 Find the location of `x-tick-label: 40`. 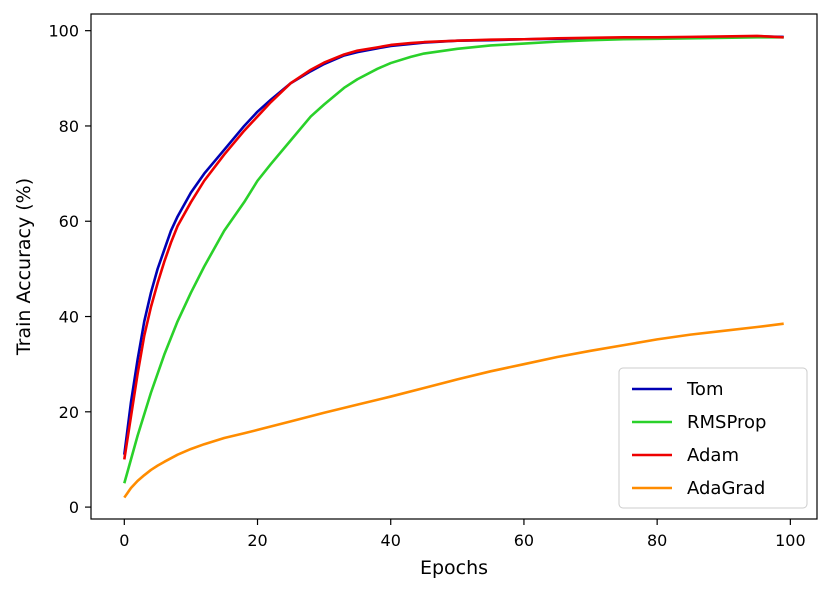

x-tick-label: 40 is located at coordinates (391, 540).